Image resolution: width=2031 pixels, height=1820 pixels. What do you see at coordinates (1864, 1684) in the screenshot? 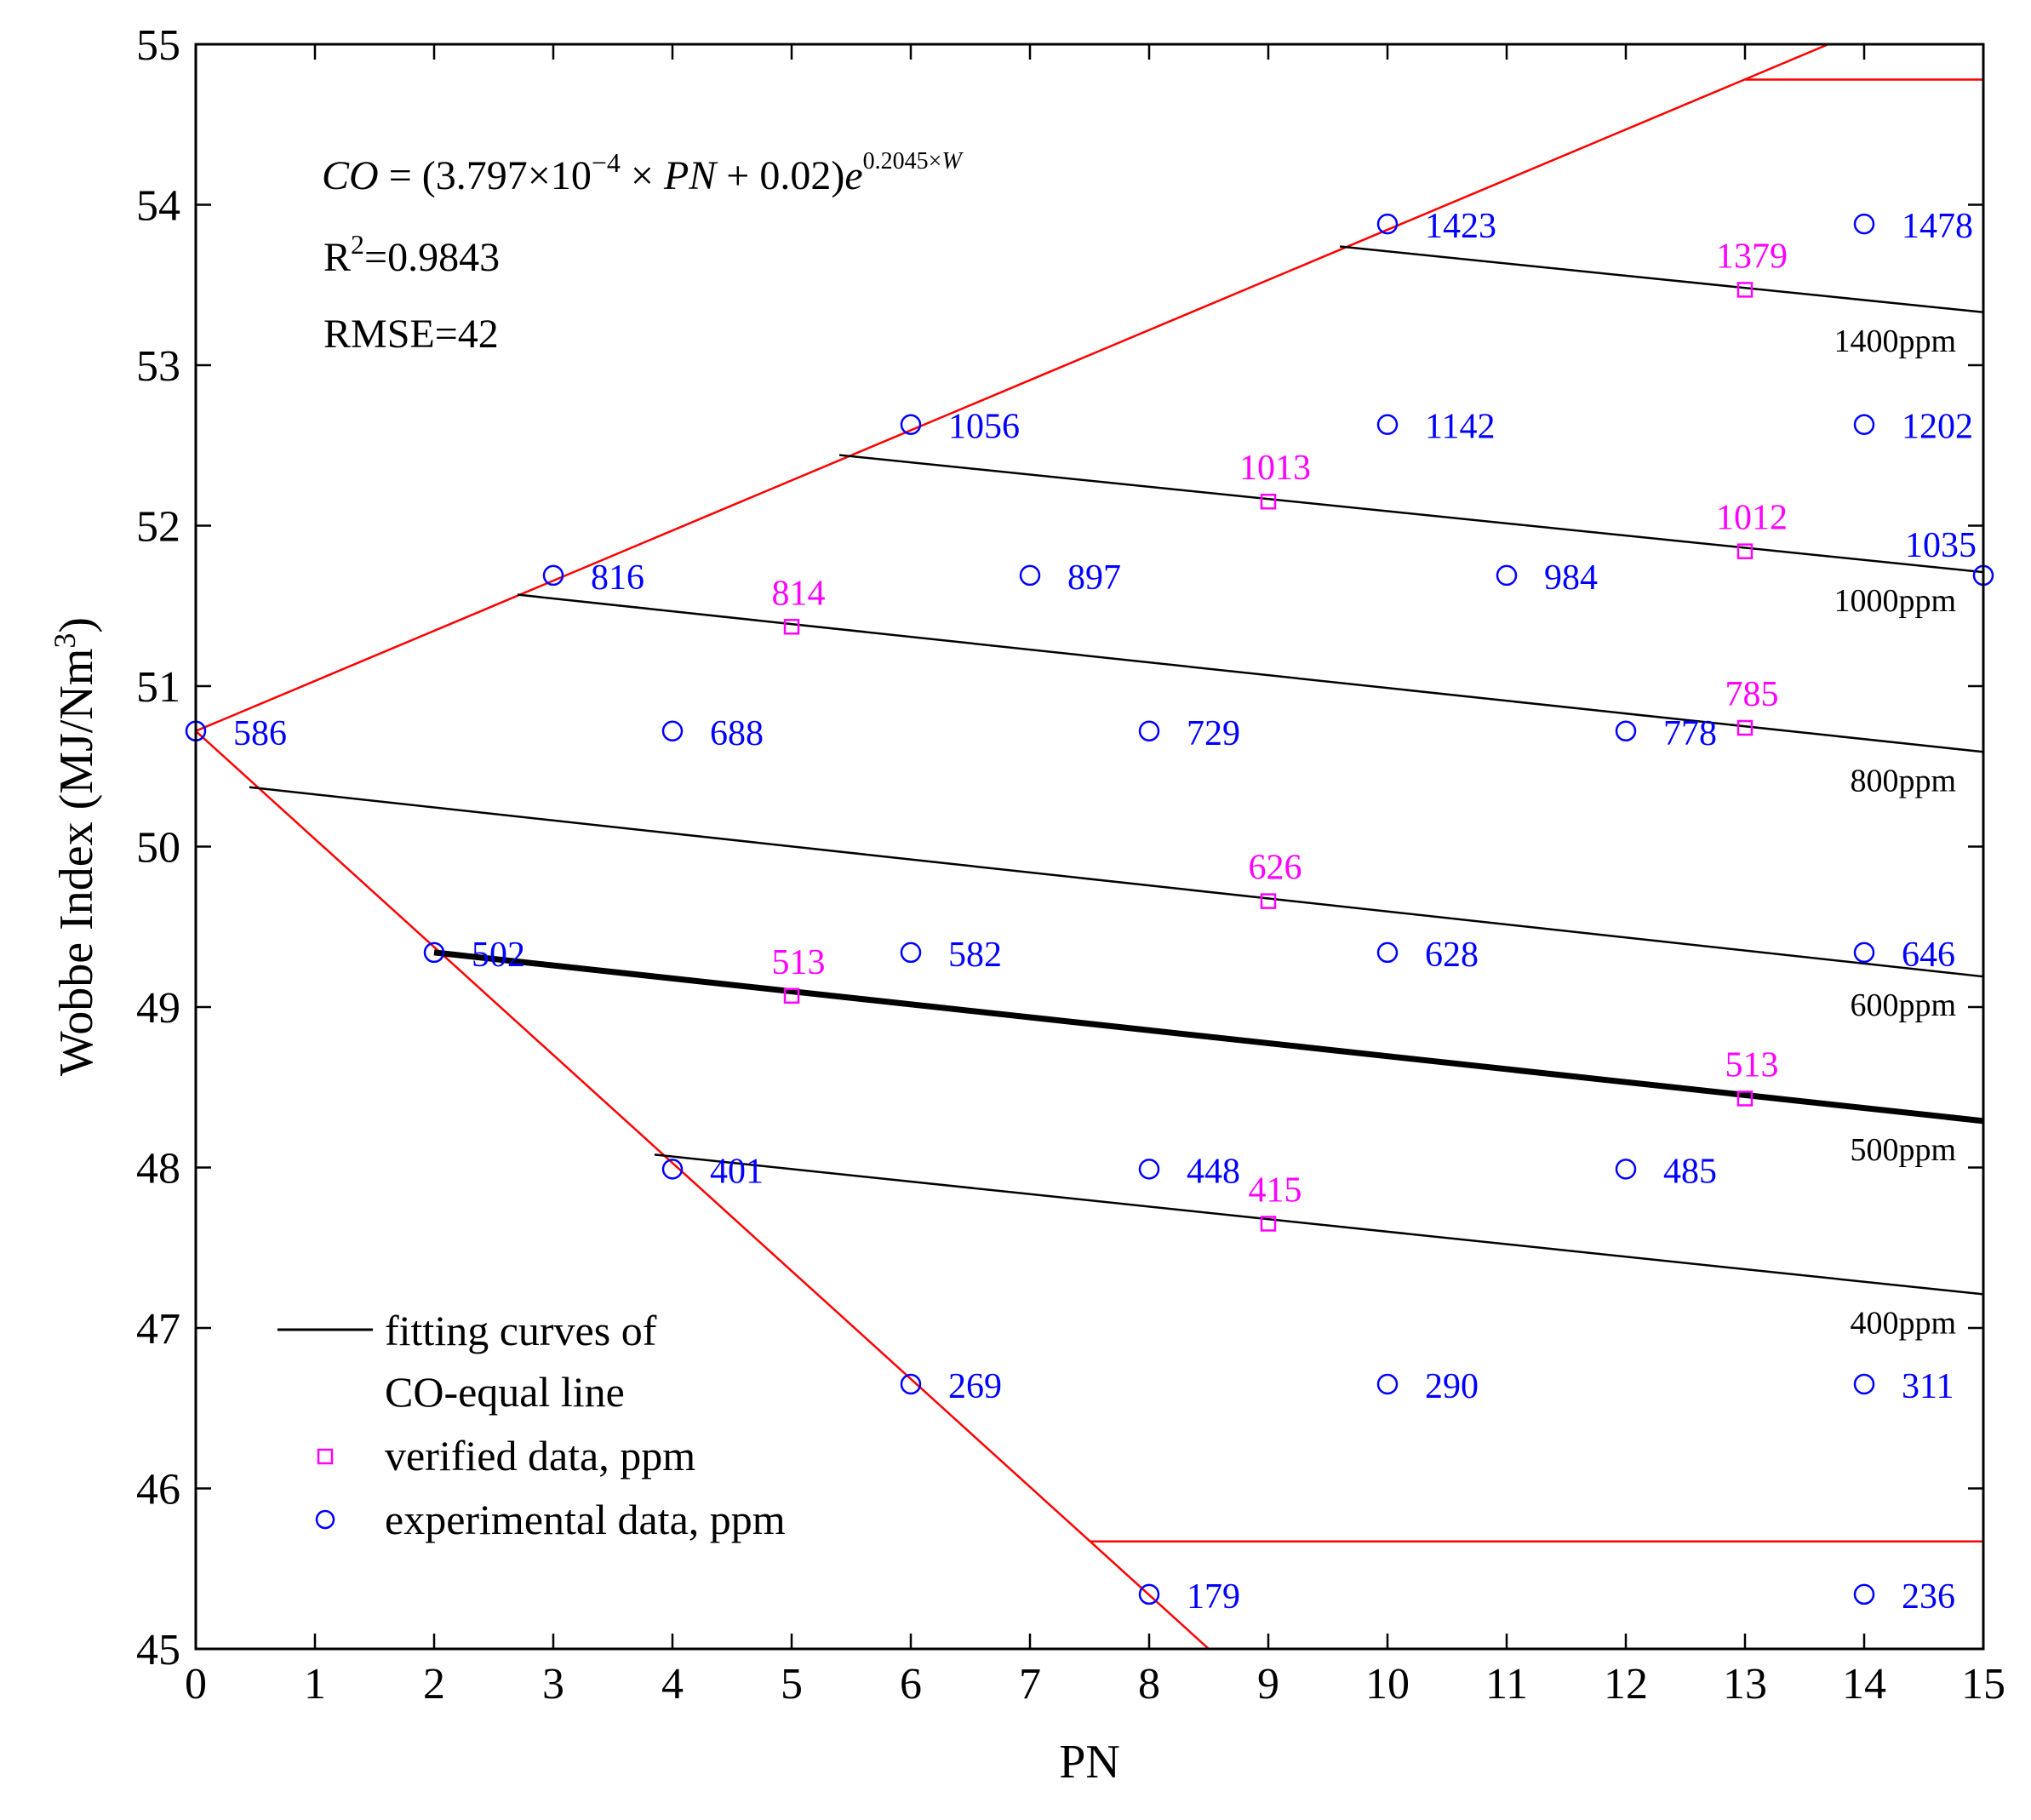
I see `x-tick-label: 14` at bounding box center [1864, 1684].